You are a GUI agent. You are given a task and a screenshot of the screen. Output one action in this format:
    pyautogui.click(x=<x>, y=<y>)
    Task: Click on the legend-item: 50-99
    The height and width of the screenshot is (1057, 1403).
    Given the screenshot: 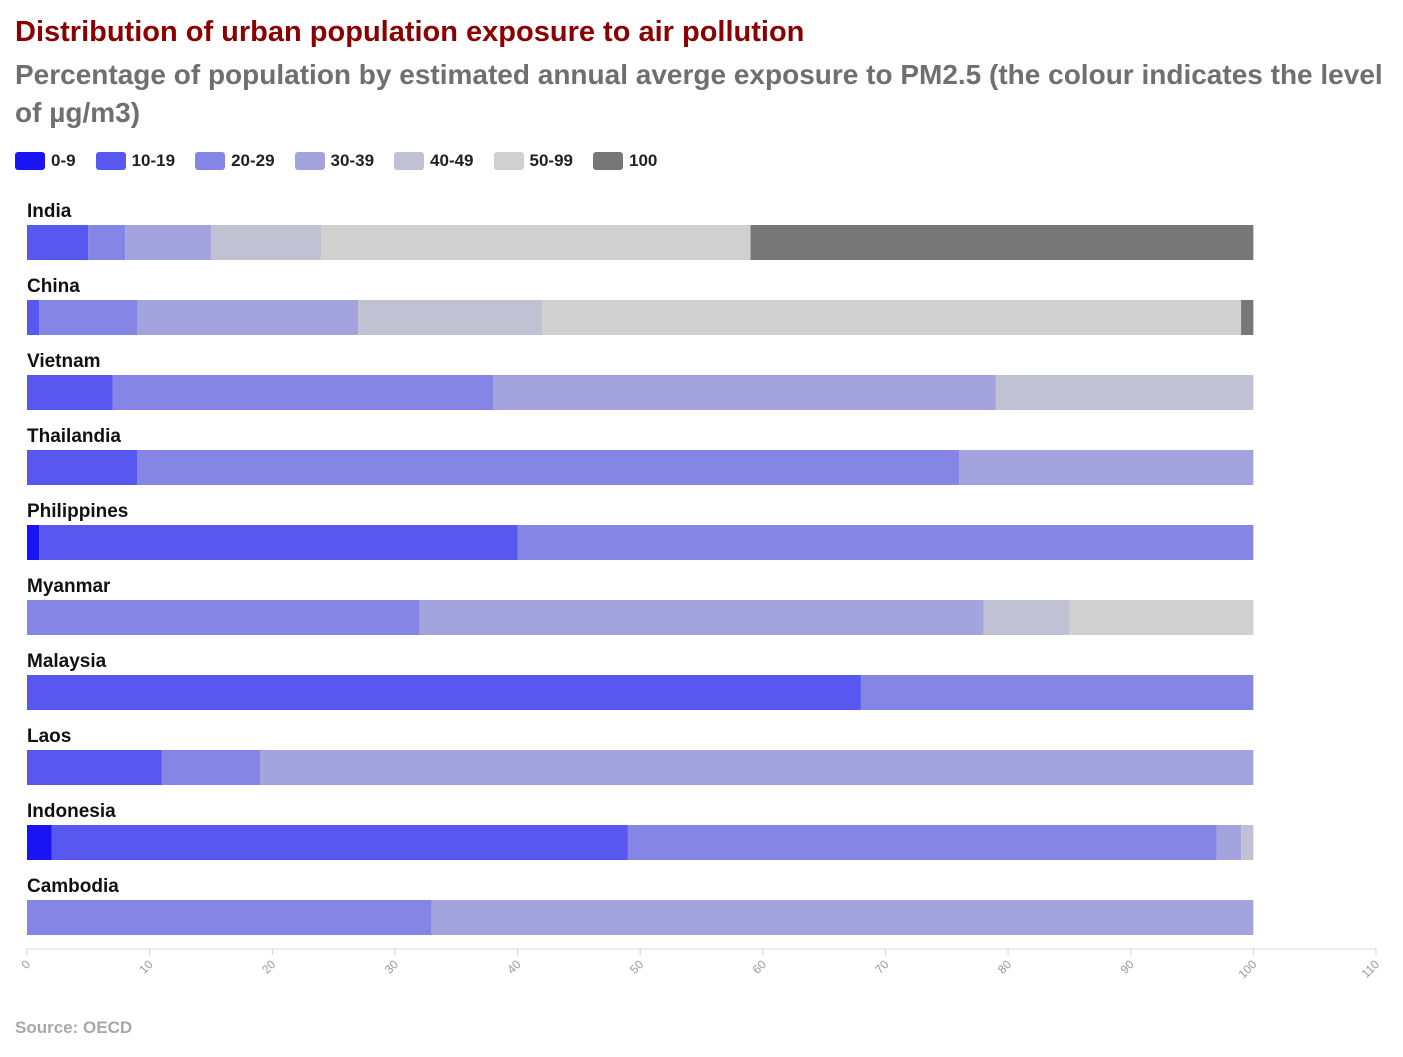 What is the action you would take?
    pyautogui.click(x=533, y=161)
    